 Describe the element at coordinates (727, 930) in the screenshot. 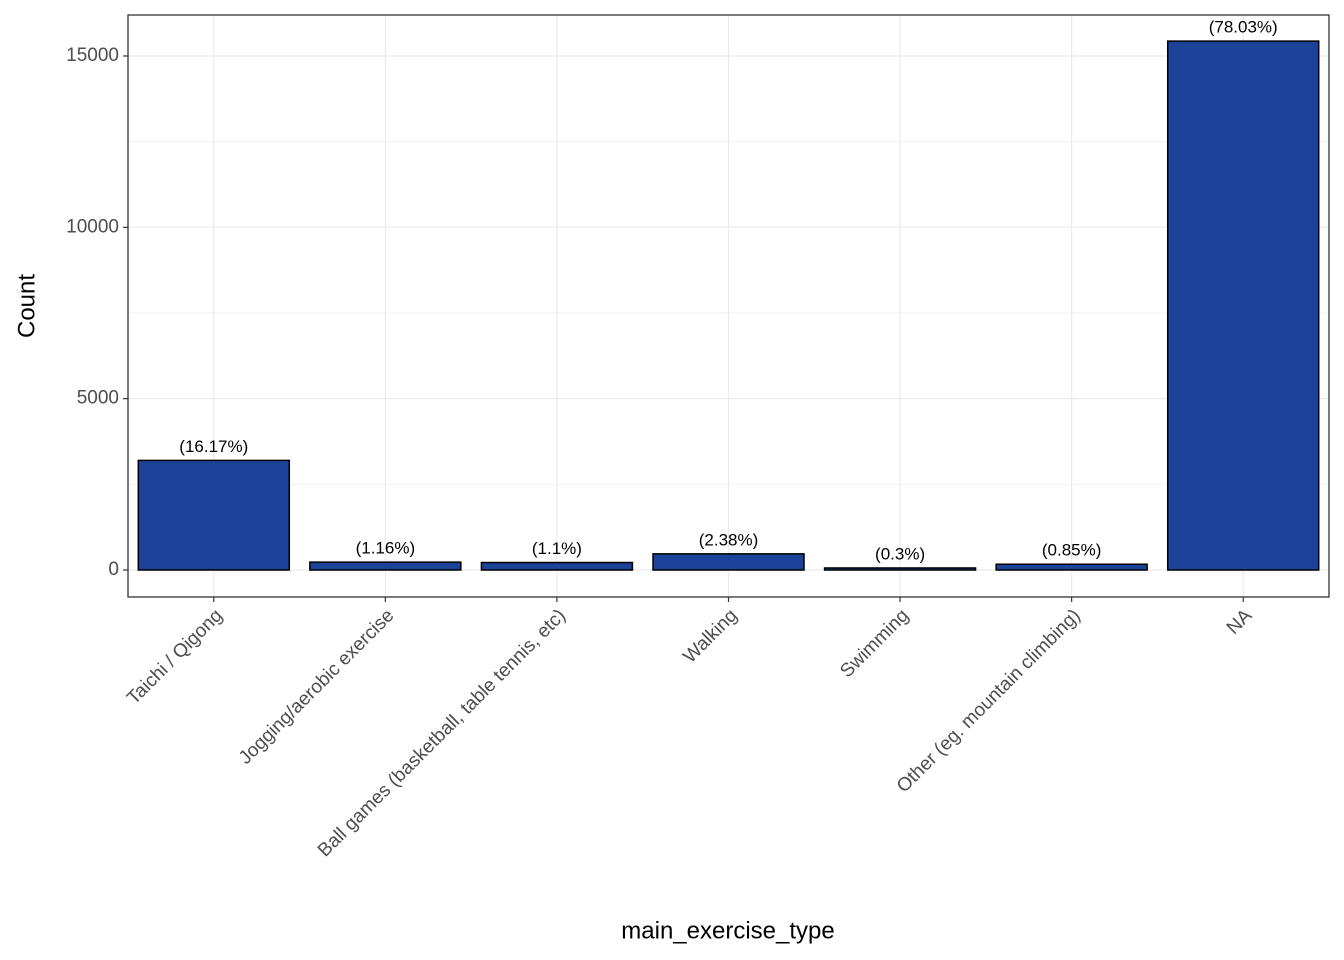

I see `x-axis-title: main_exercise_type` at that location.